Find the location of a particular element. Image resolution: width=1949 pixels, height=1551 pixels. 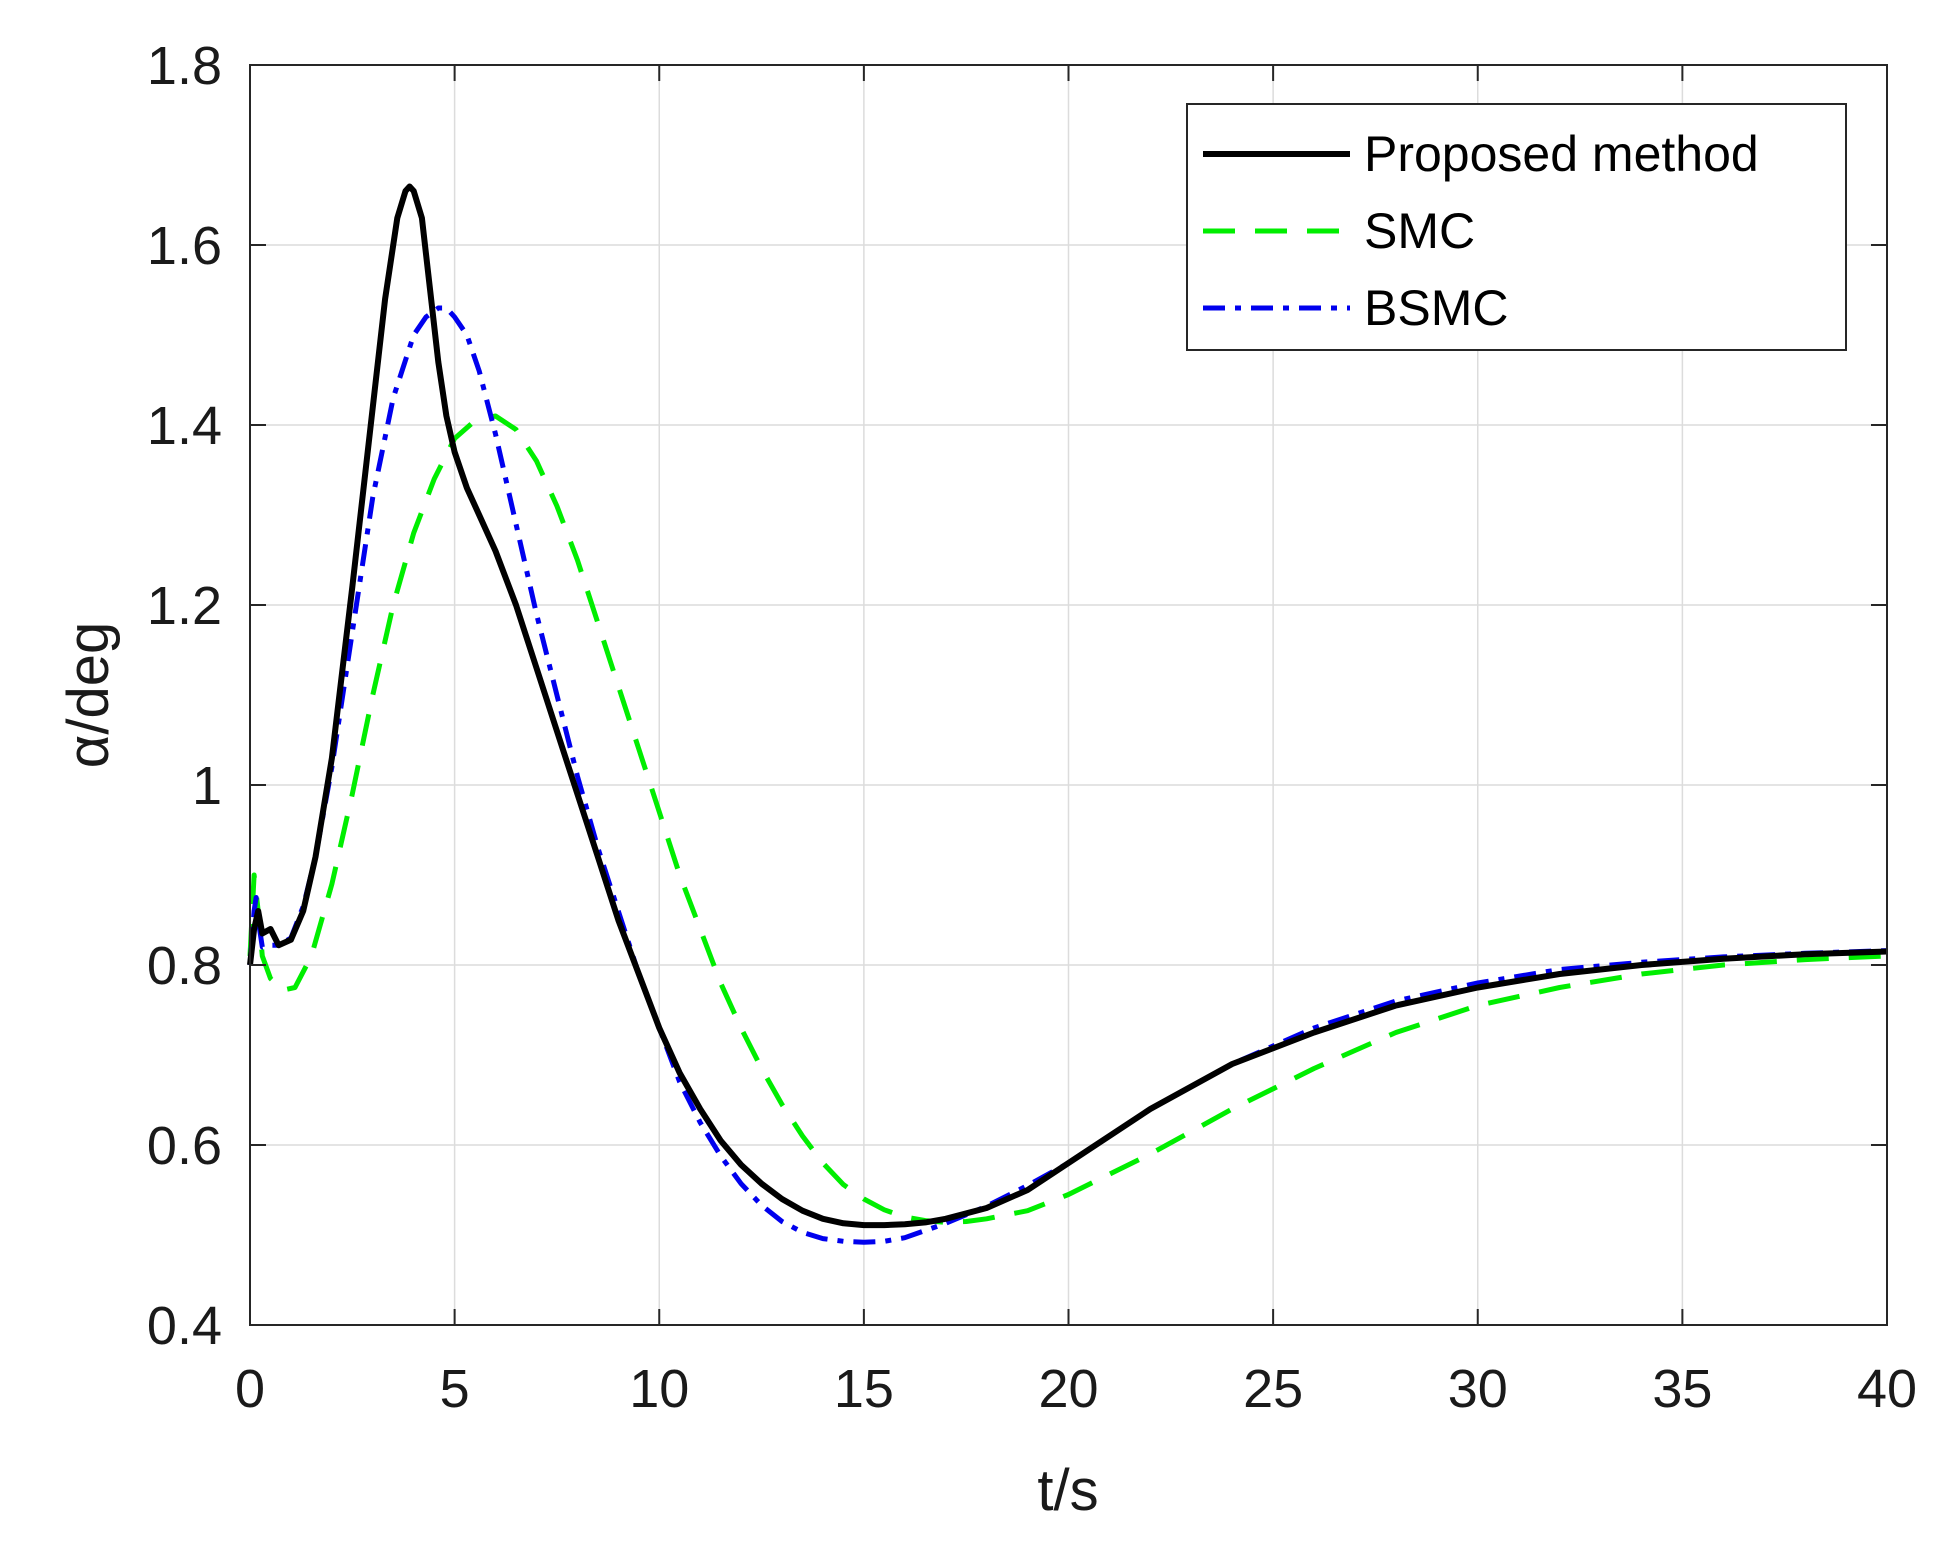

legend-label-bsmc: BSMC is located at coordinates (1436, 308).